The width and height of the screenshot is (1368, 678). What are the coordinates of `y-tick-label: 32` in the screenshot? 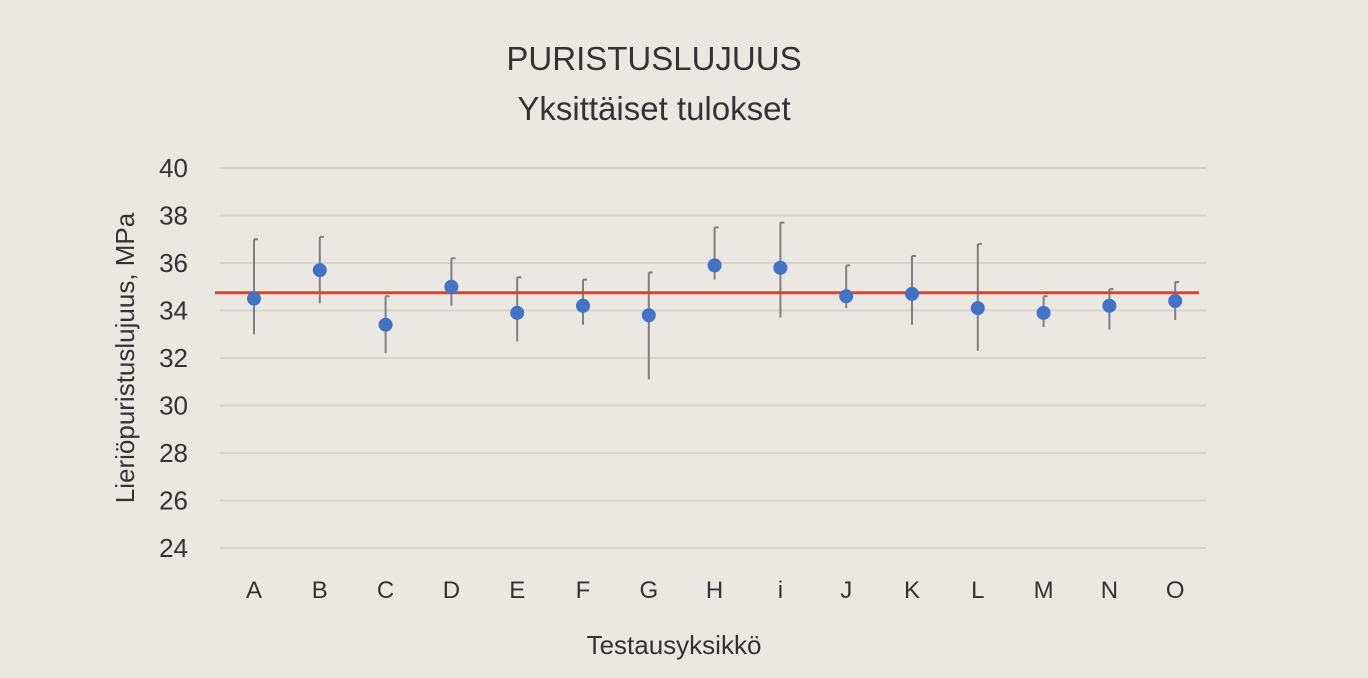 It's located at (173, 358).